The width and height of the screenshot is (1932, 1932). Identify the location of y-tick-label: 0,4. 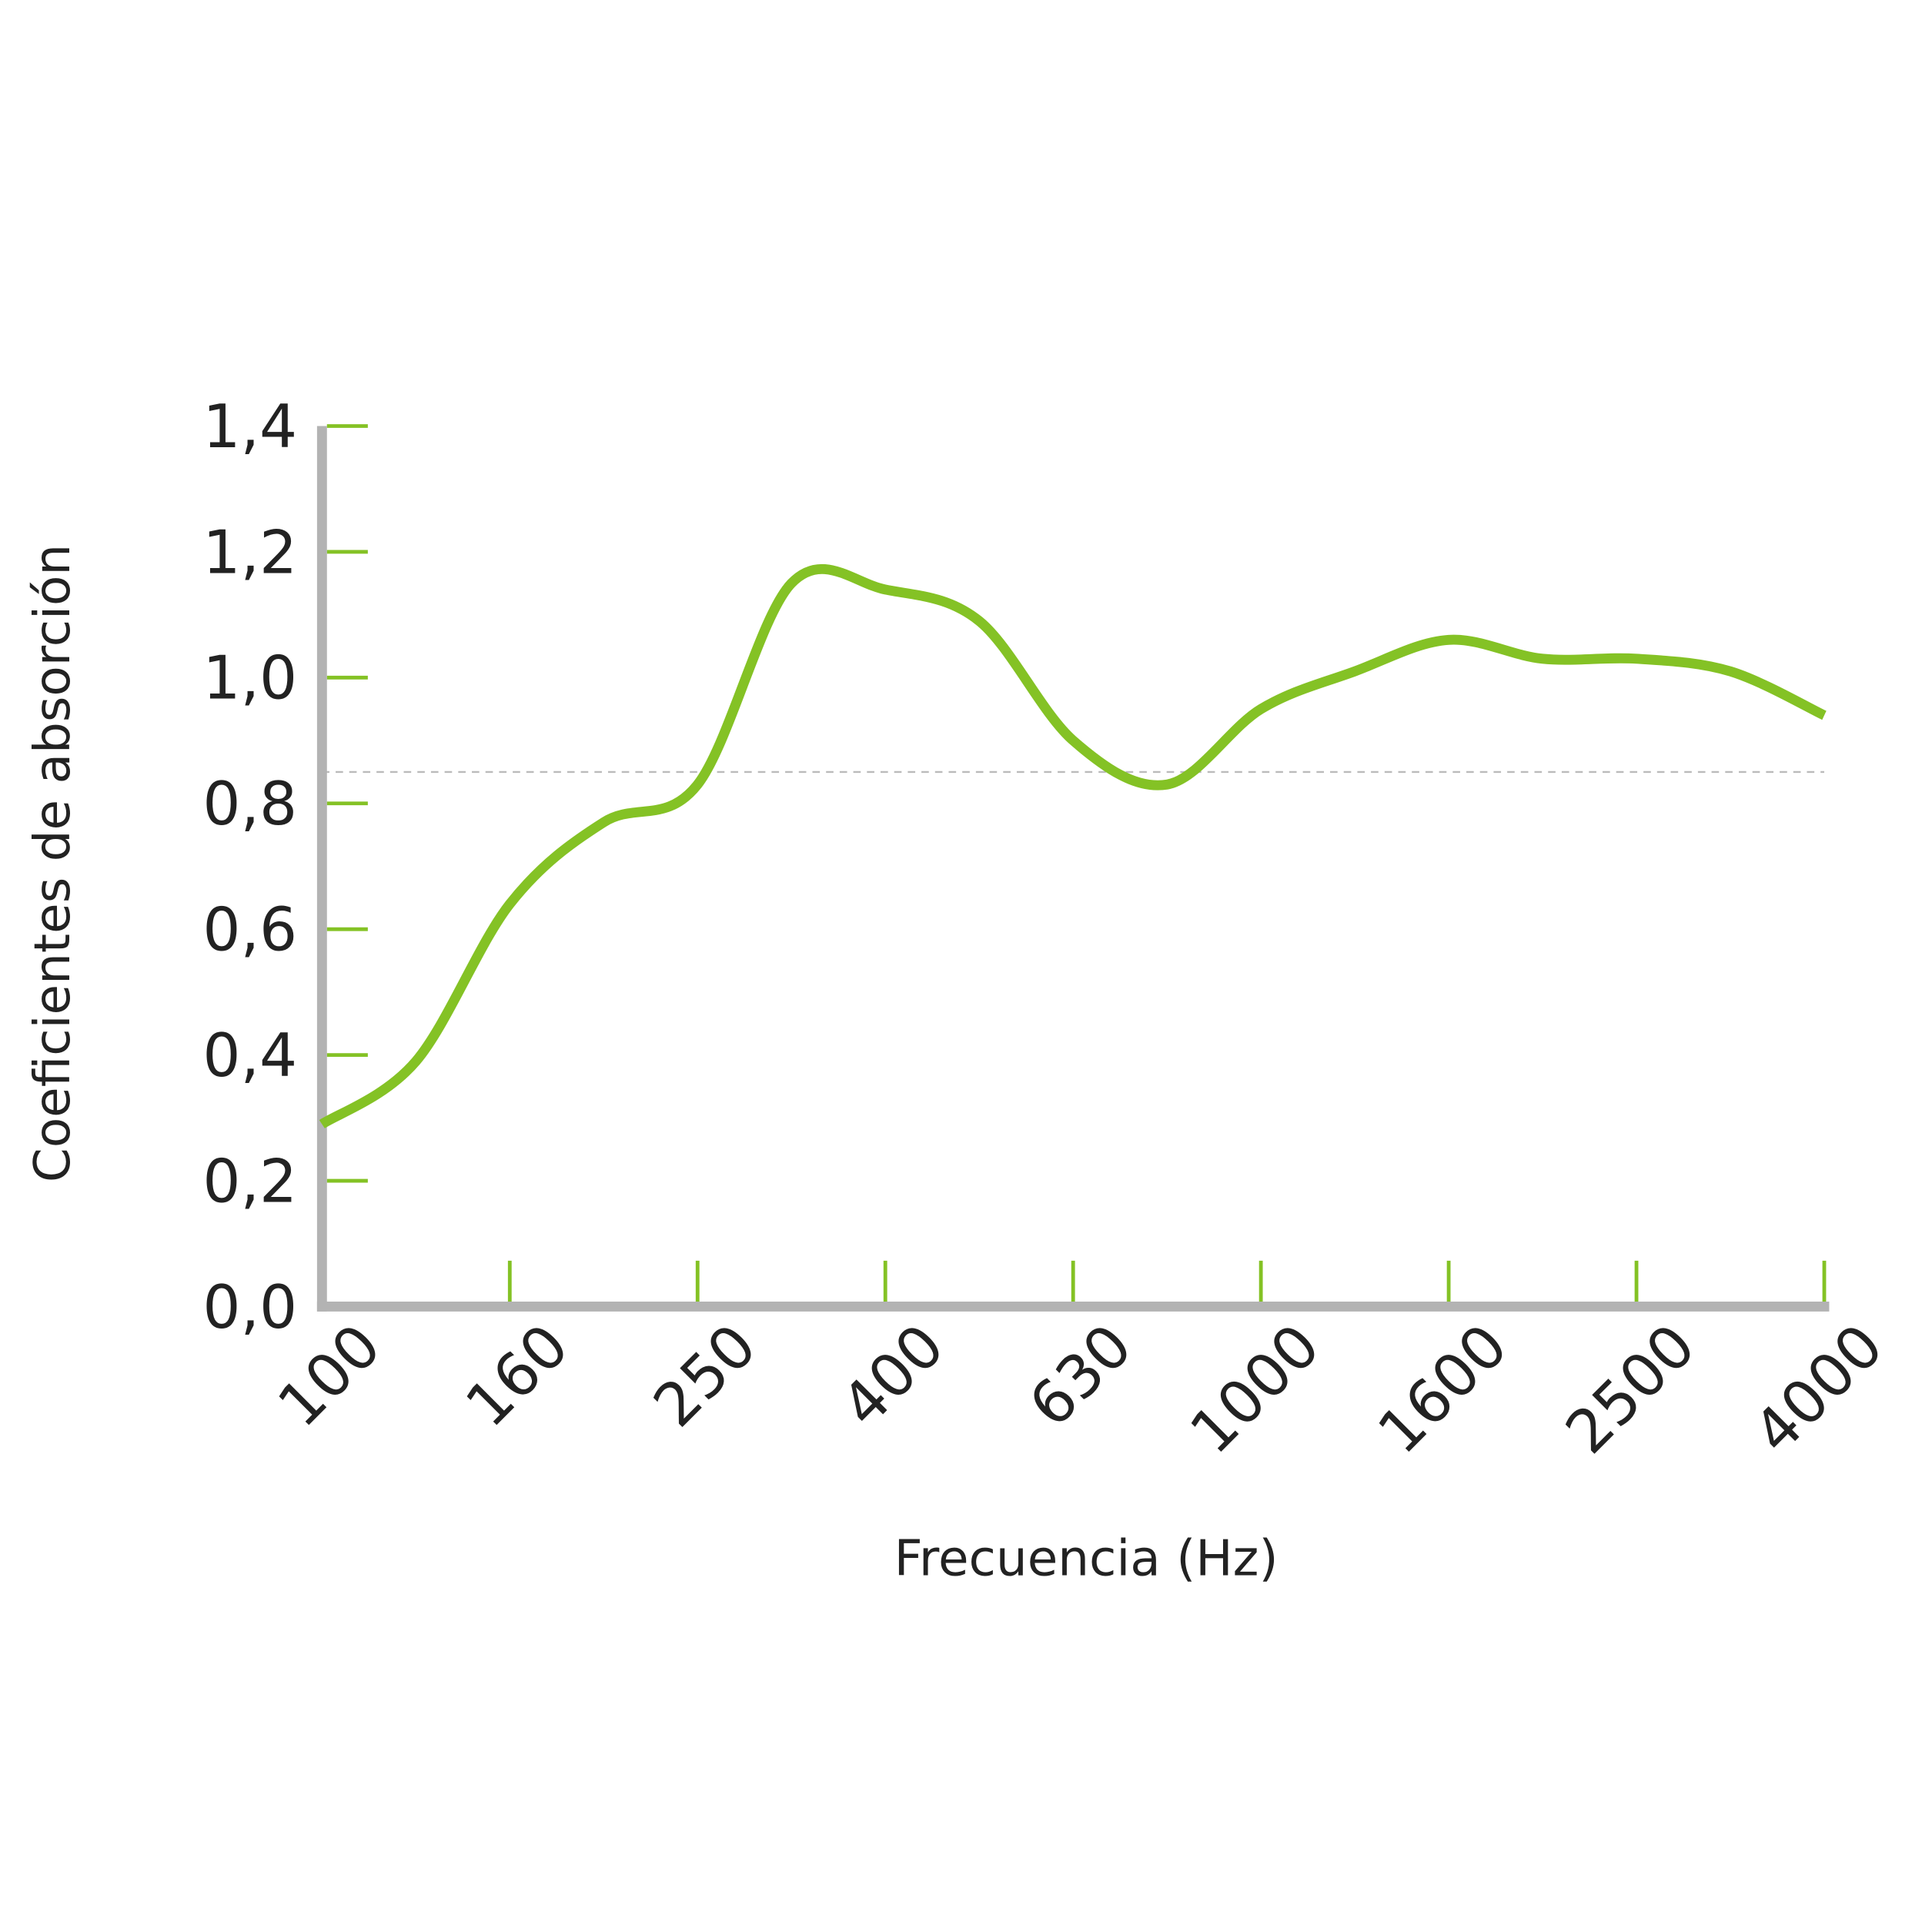
(249, 1056).